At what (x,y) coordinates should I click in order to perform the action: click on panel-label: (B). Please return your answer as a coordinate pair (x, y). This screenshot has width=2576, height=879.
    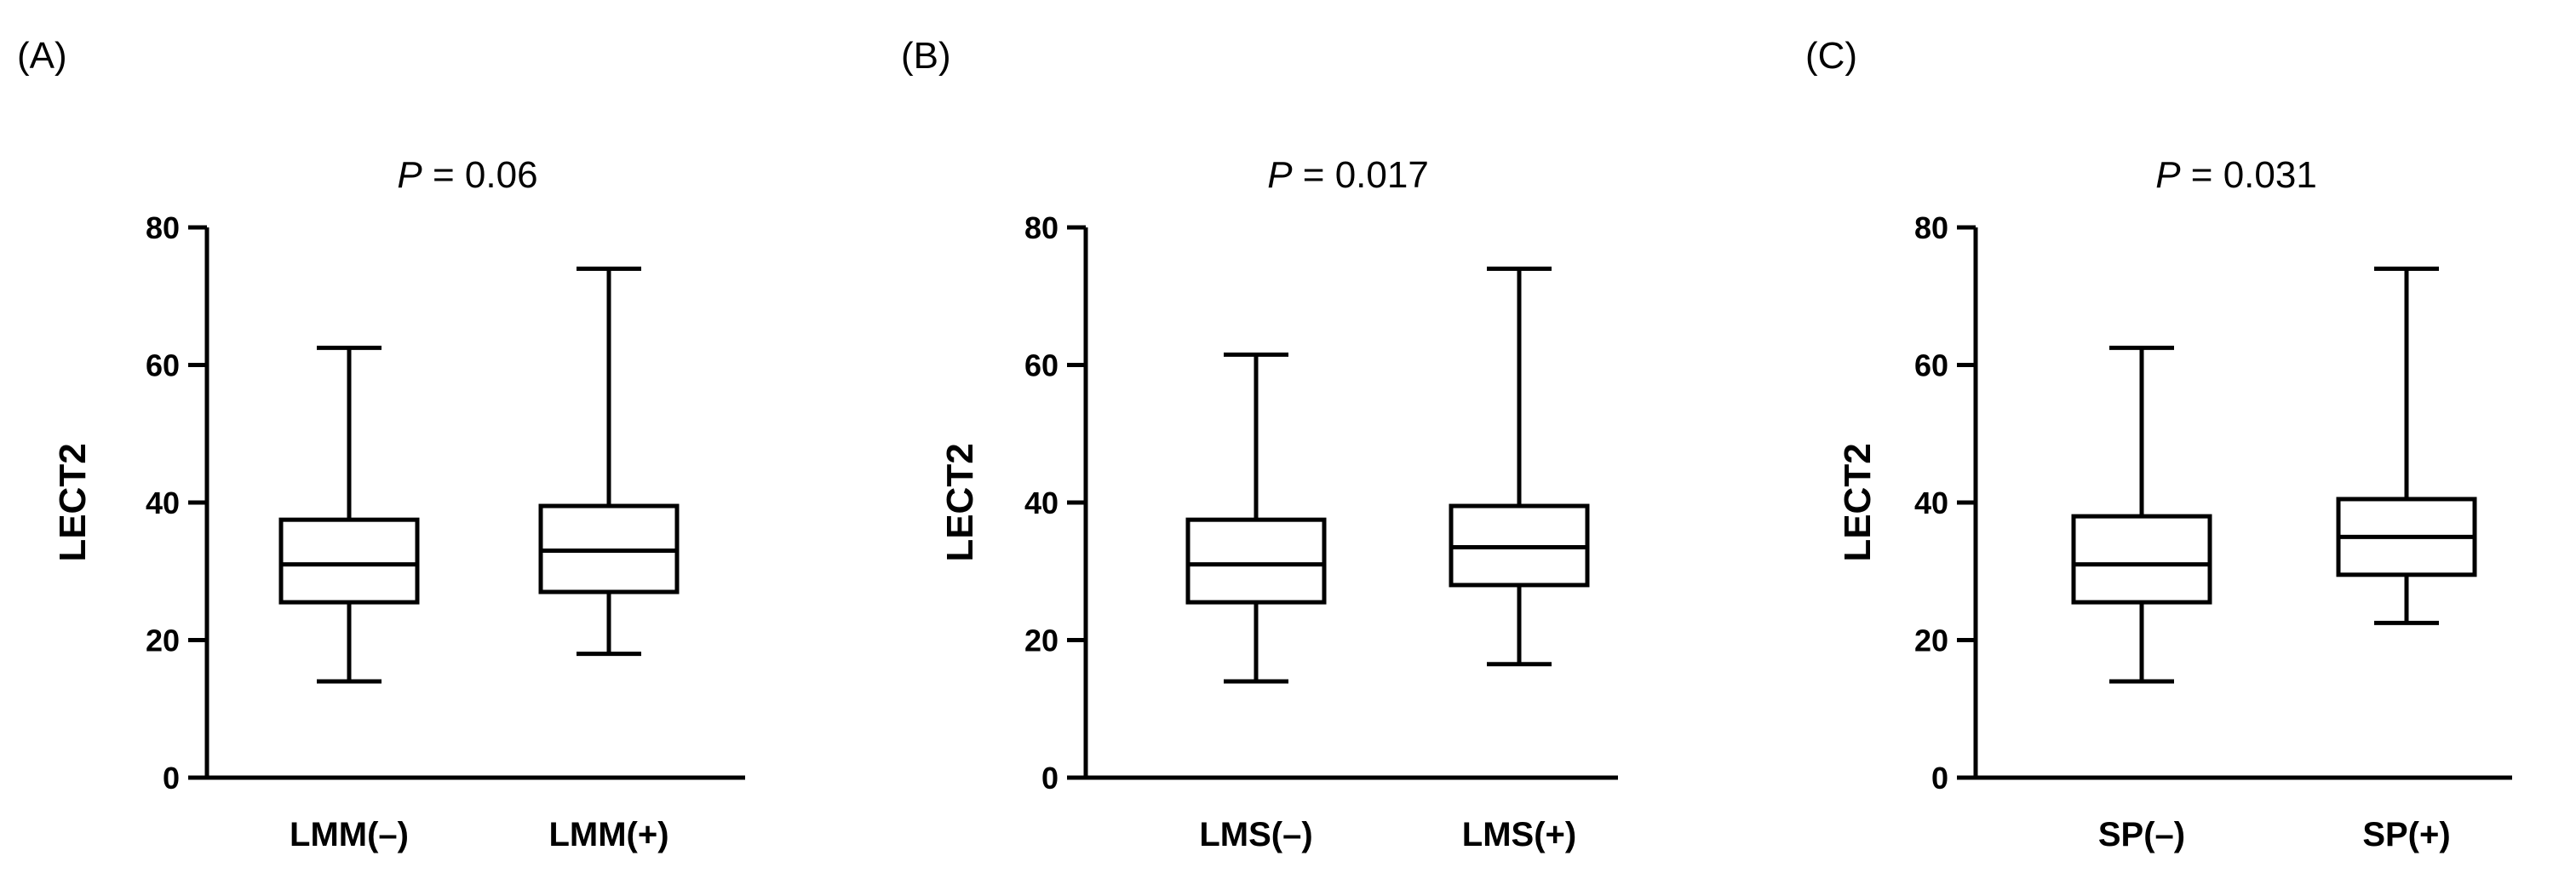
    Looking at the image, I should click on (926, 56).